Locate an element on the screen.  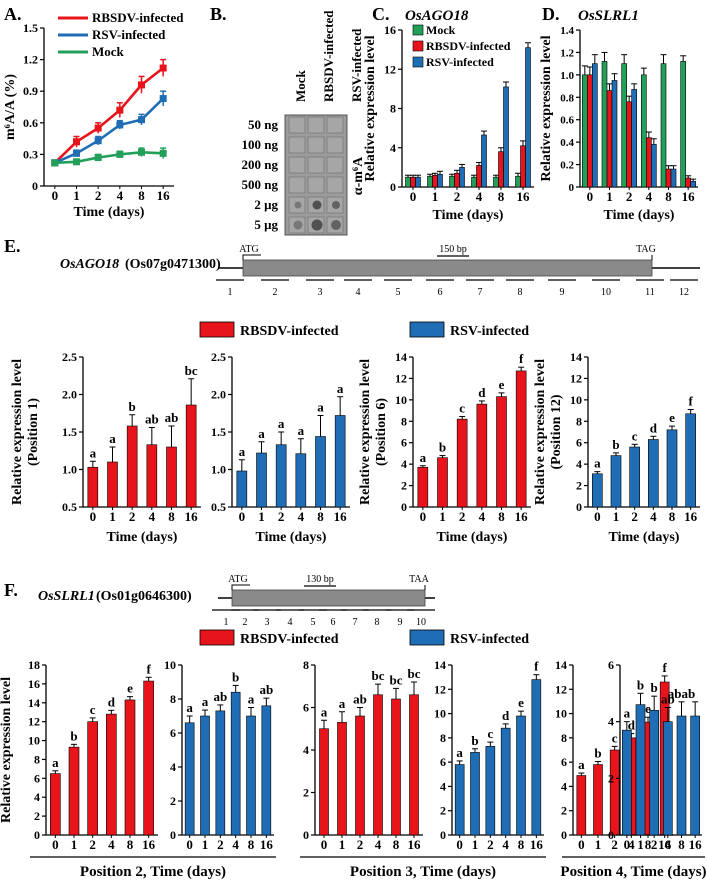
blot-membrane is located at coordinates (316, 175).